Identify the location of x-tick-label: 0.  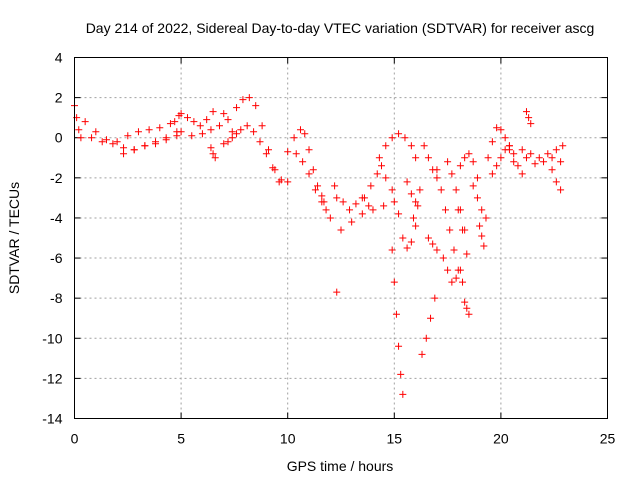
(75, 439).